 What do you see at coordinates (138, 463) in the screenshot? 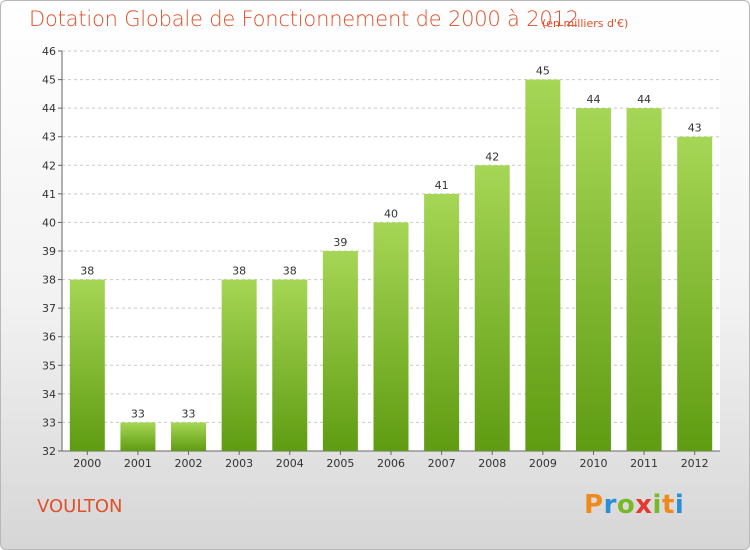
I see `x-tick-label: 2001` at bounding box center [138, 463].